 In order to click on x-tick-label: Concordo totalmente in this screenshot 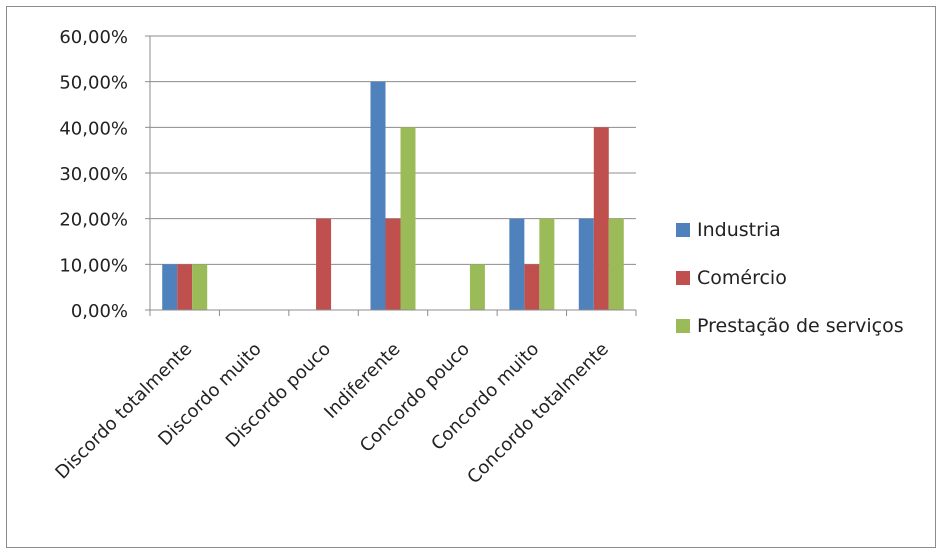, I will do `click(538, 414)`.